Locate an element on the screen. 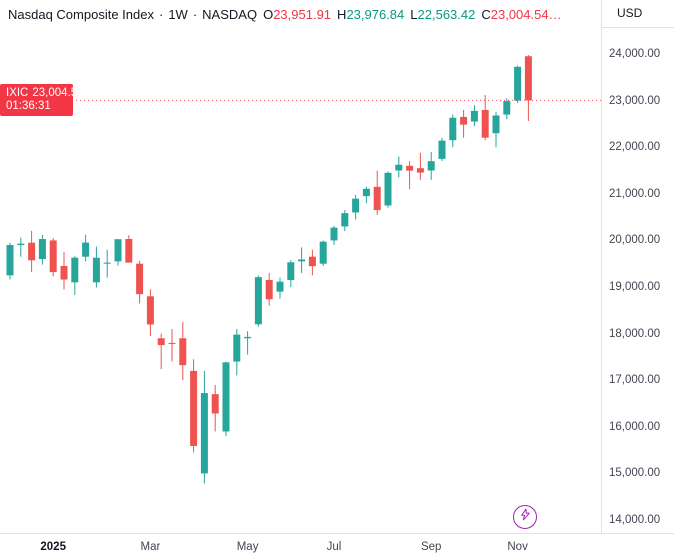 This screenshot has width=674, height=560. time-axis-label: Jul is located at coordinates (334, 547).